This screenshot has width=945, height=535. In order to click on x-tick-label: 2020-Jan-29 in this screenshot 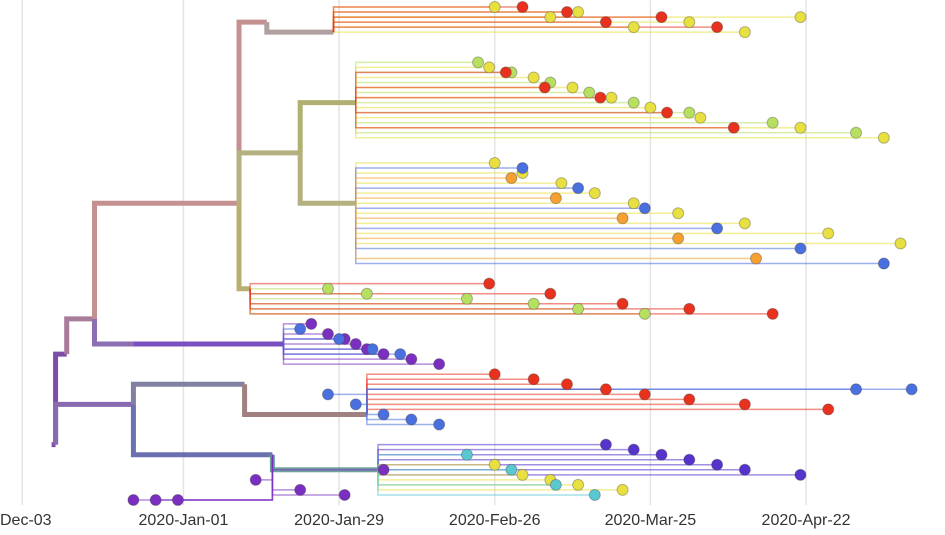, I will do `click(339, 520)`.